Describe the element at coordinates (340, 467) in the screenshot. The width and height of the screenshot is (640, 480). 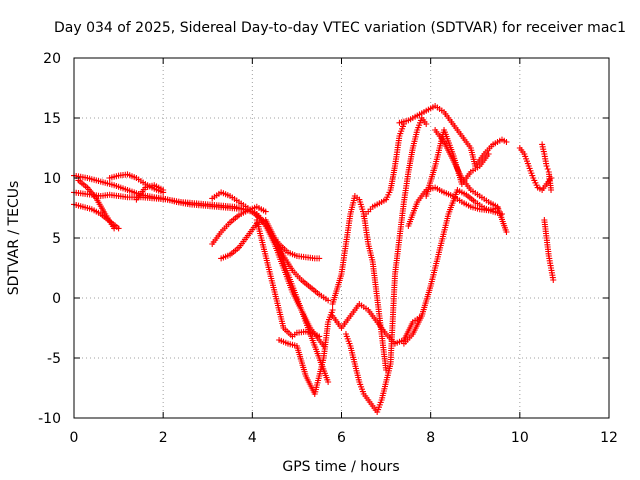
I see `x-axis-label: GPS time / hours` at that location.